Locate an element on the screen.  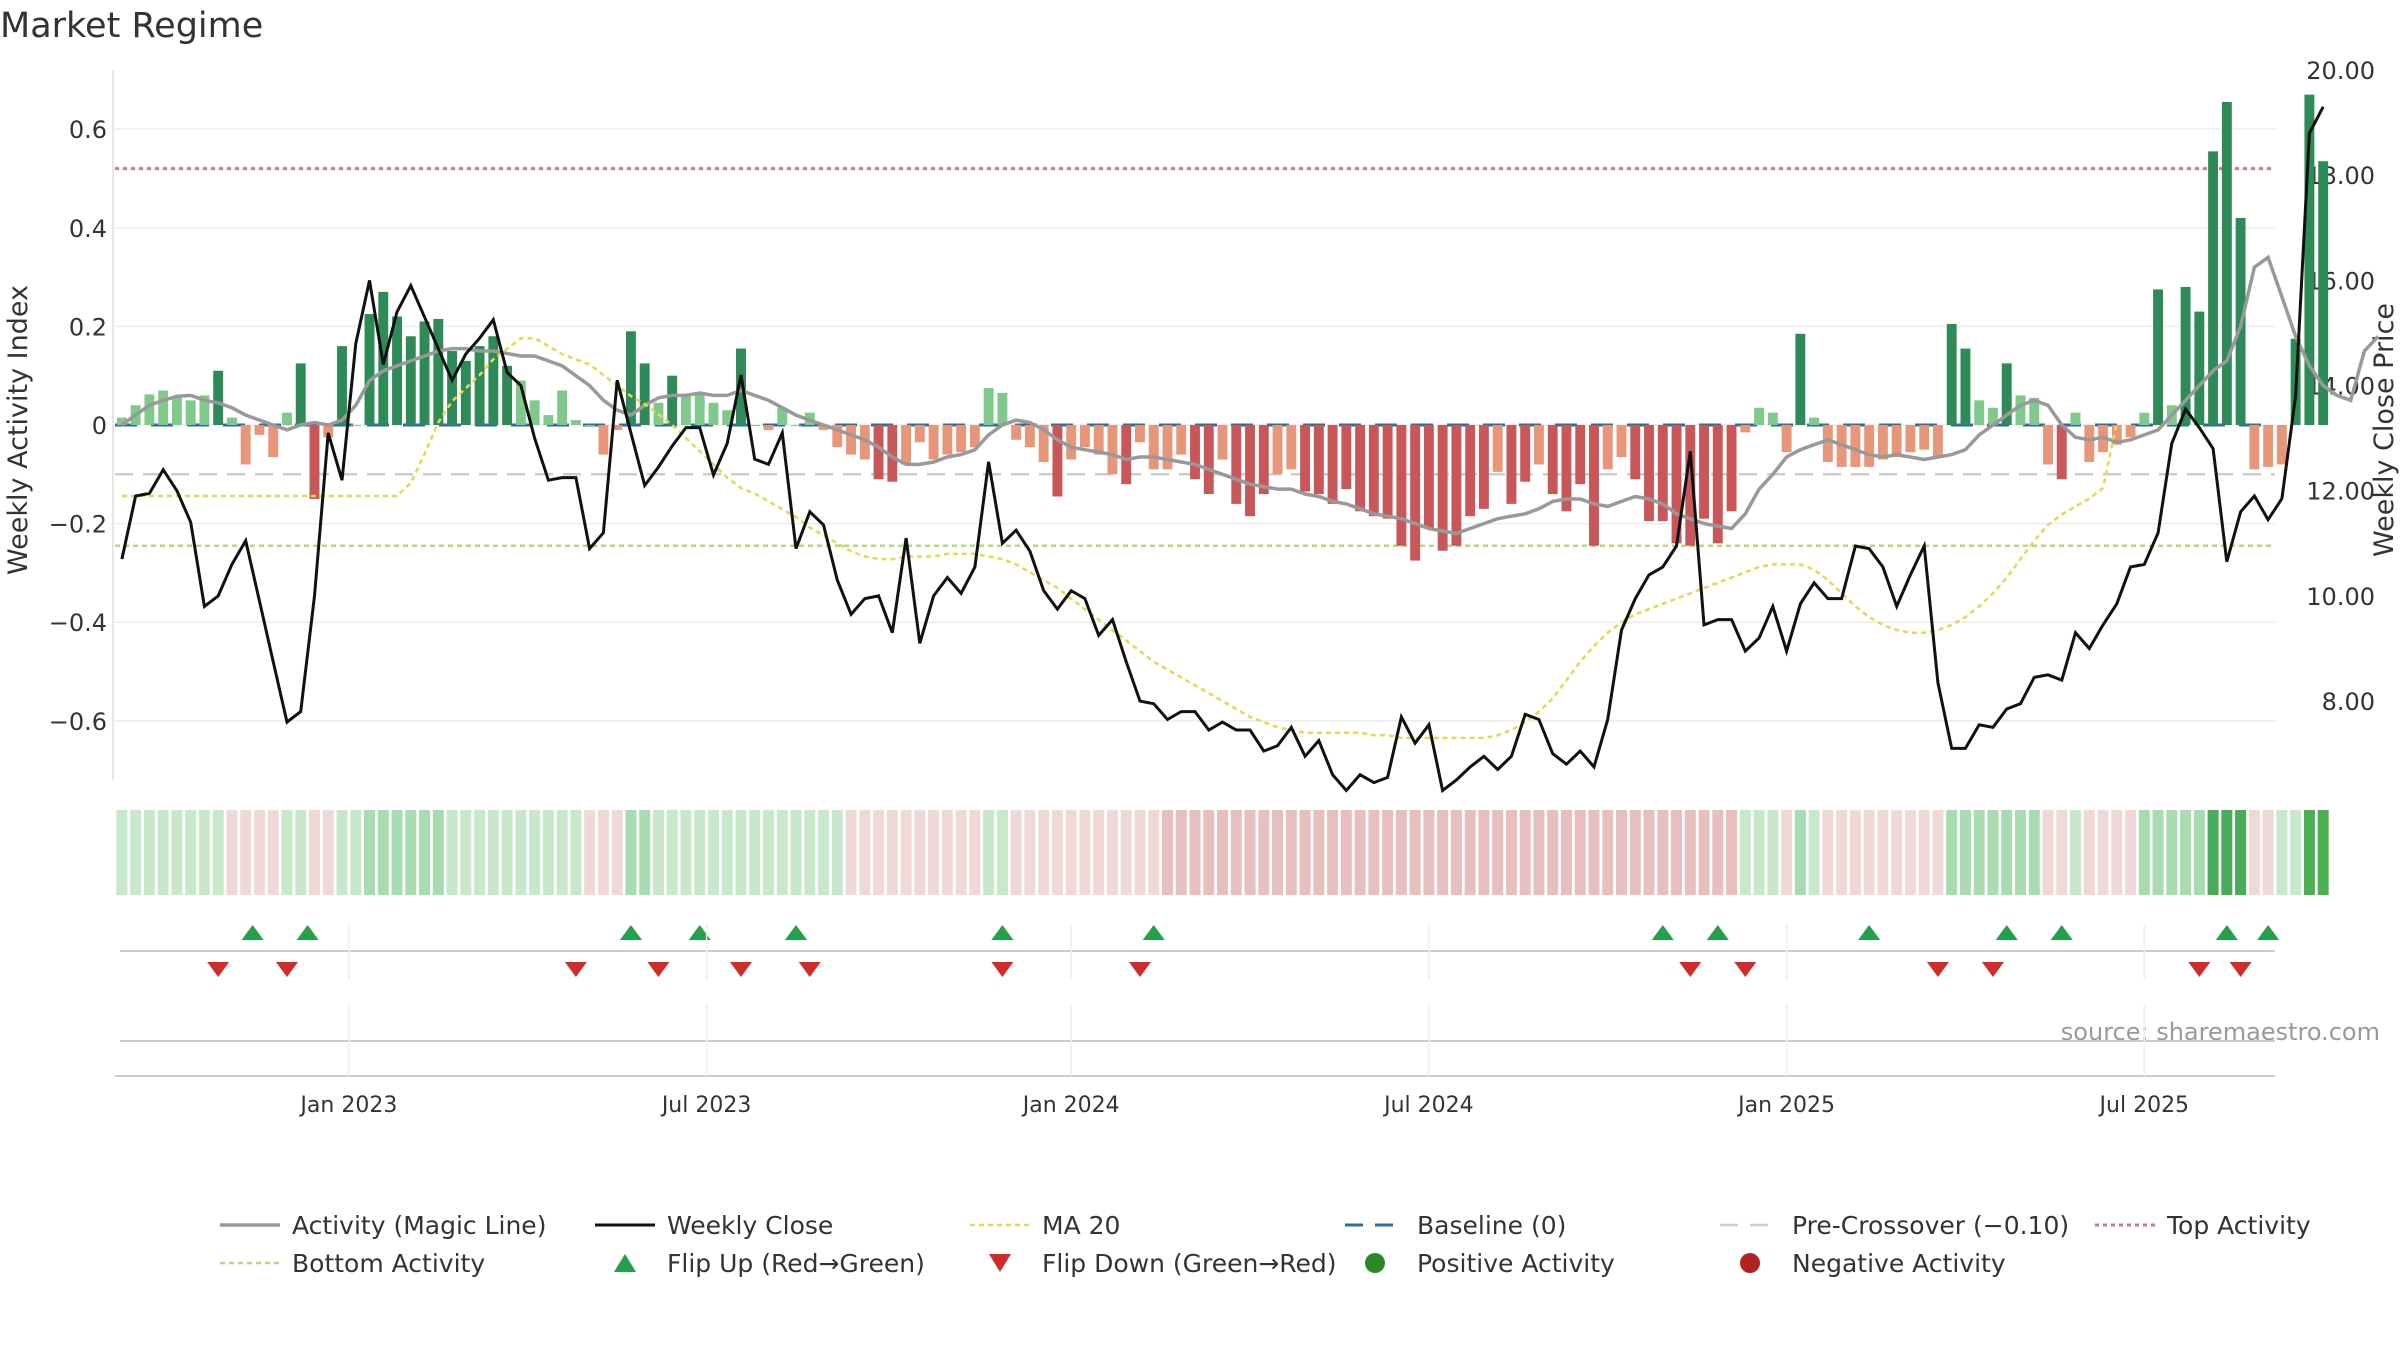
legend-label: Bottom Activity is located at coordinates (388, 1263).